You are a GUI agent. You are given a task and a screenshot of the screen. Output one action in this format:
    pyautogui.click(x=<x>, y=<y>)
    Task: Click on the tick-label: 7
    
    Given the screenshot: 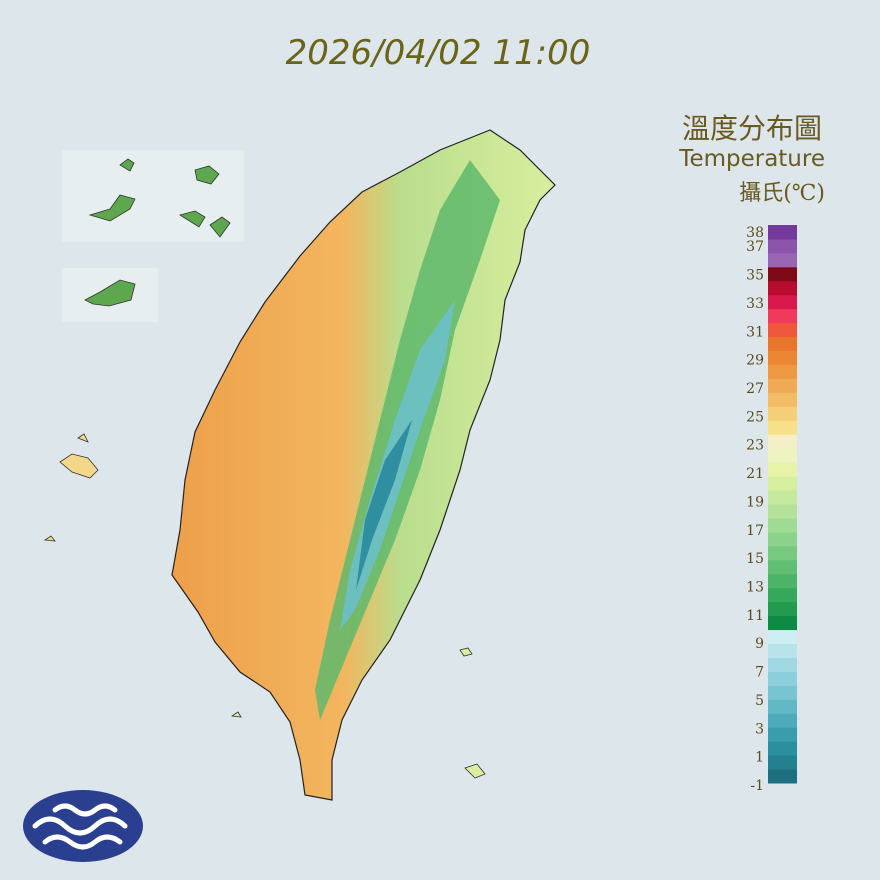 What is the action you would take?
    pyautogui.click(x=759, y=673)
    